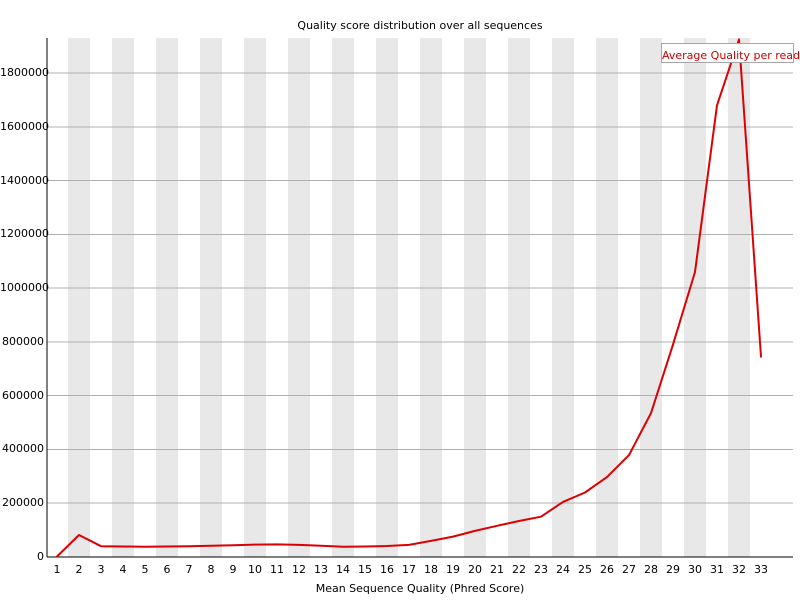 This screenshot has height=600, width=800. I want to click on x-axis-tick-label: 14, so click(343, 569).